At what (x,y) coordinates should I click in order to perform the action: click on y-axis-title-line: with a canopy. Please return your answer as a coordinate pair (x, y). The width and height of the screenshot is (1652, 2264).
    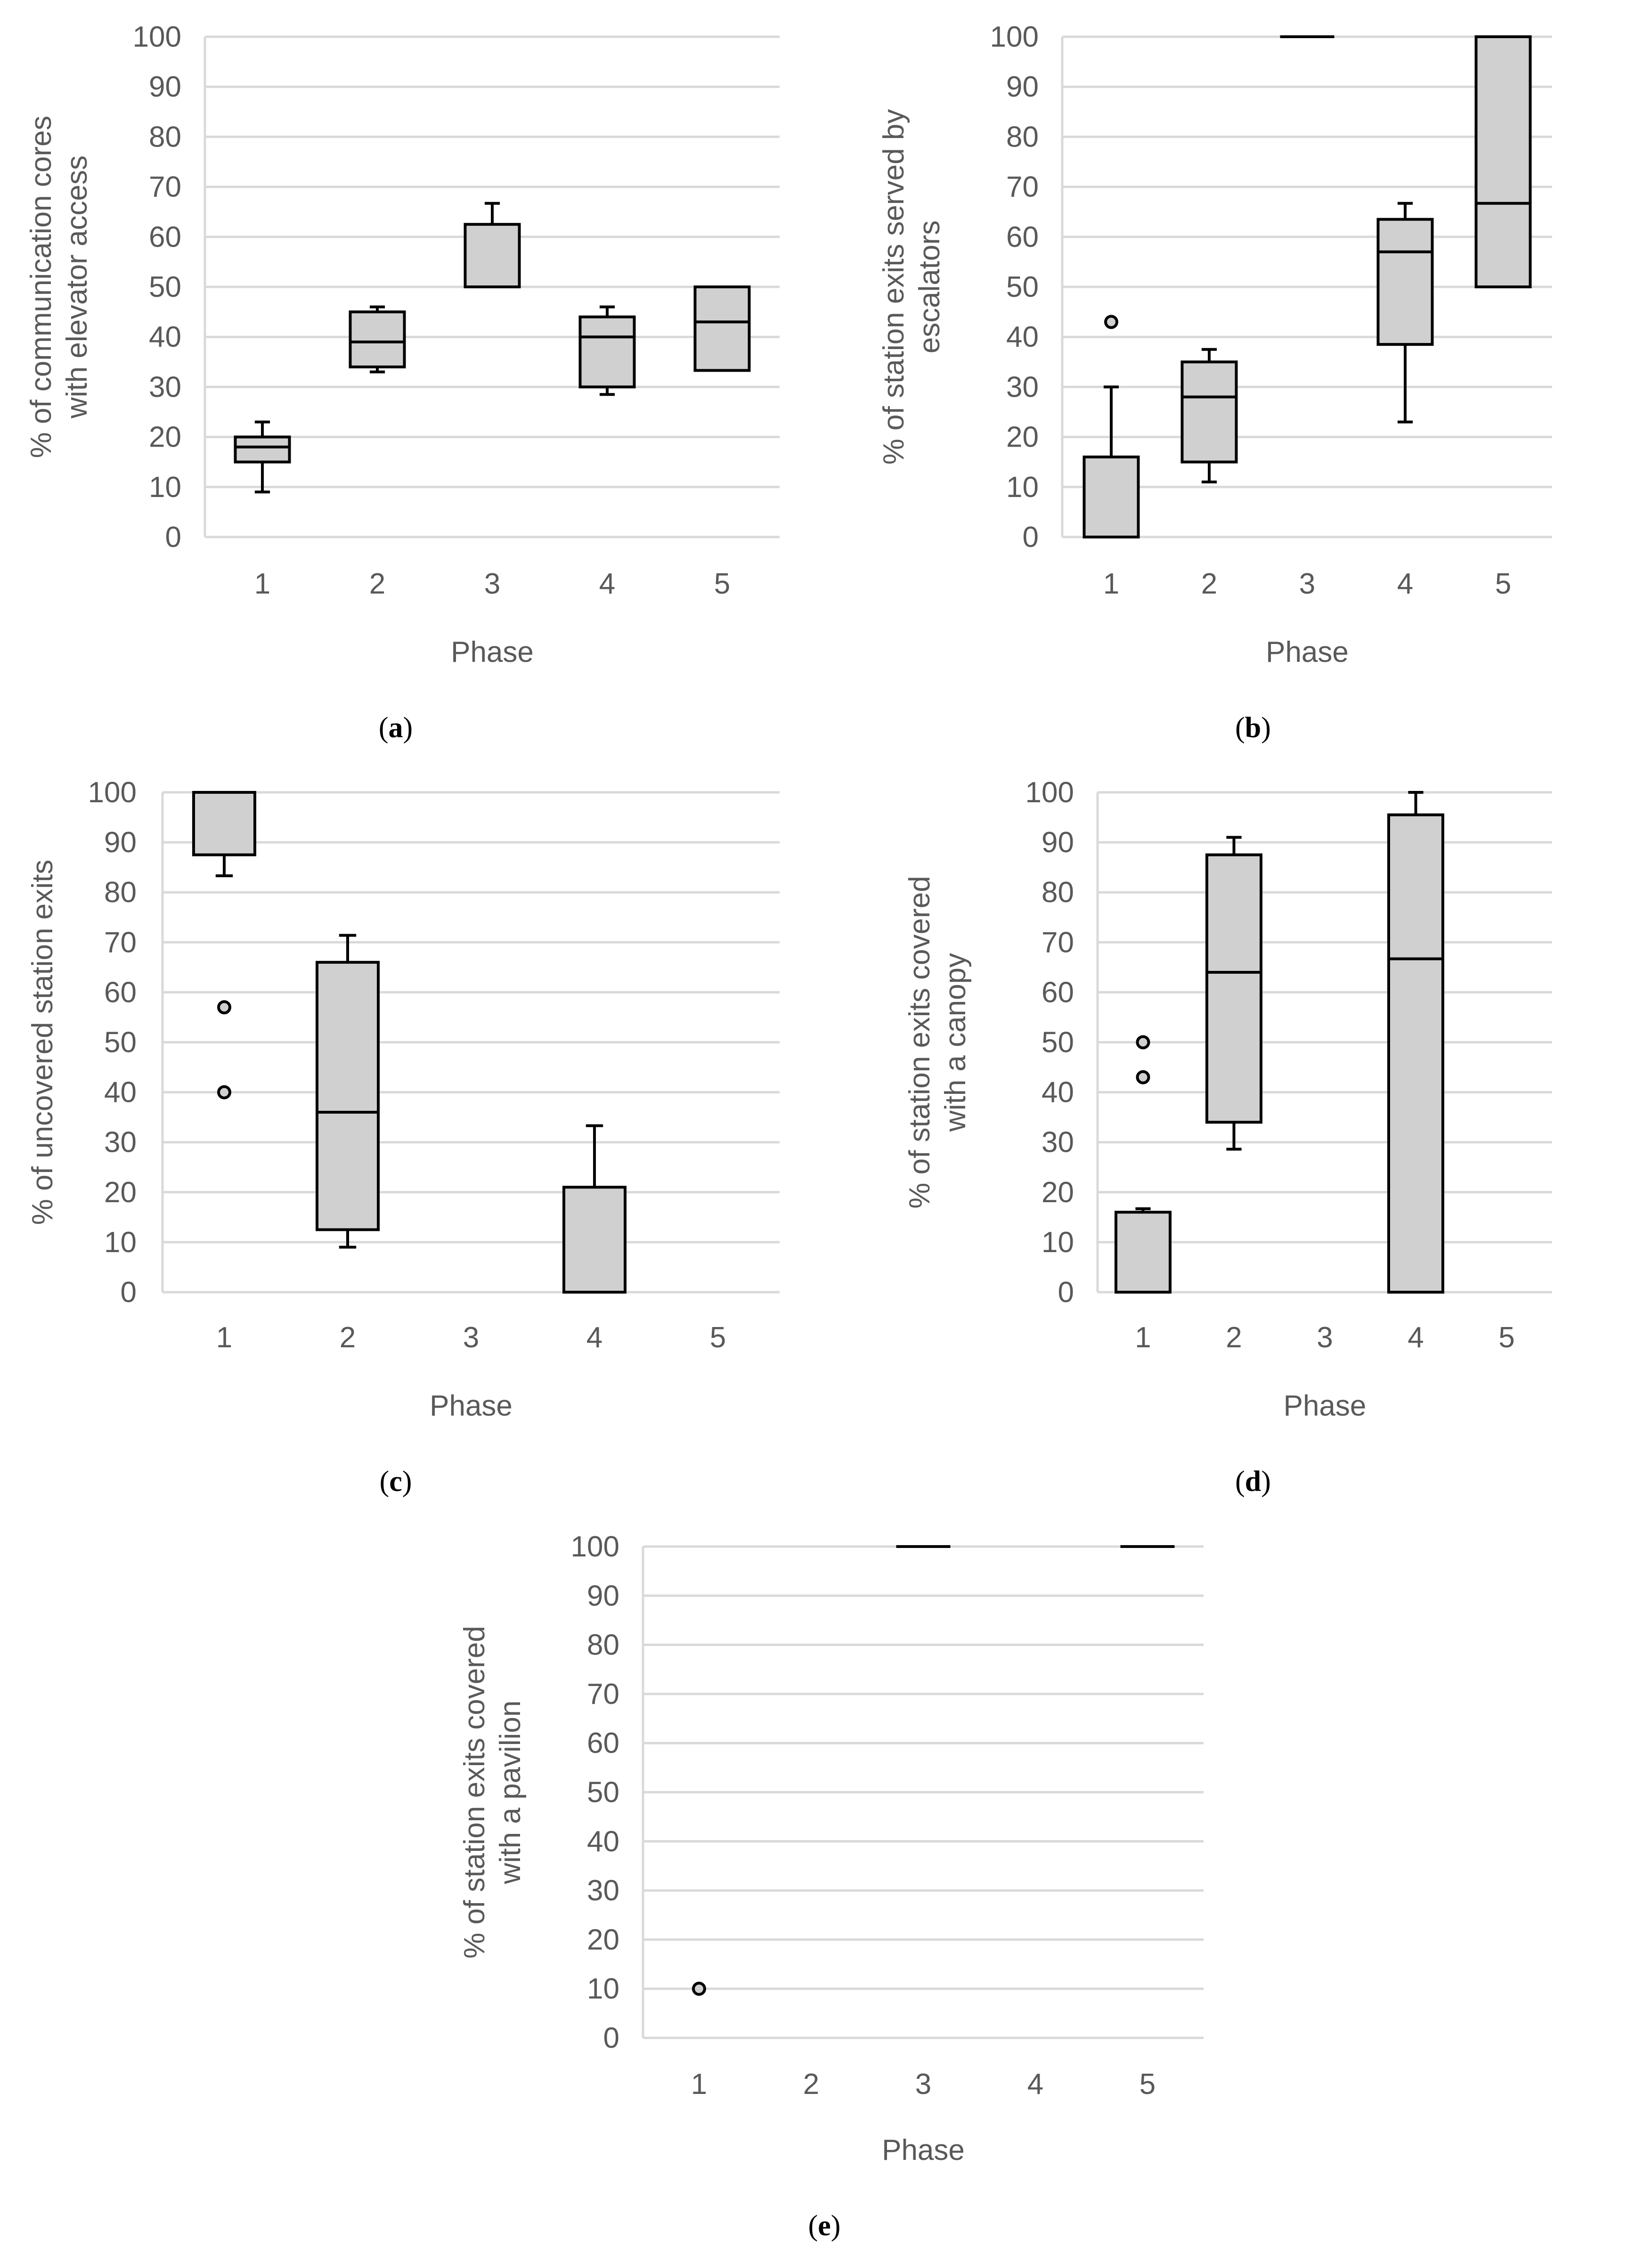
    Looking at the image, I should click on (955, 1042).